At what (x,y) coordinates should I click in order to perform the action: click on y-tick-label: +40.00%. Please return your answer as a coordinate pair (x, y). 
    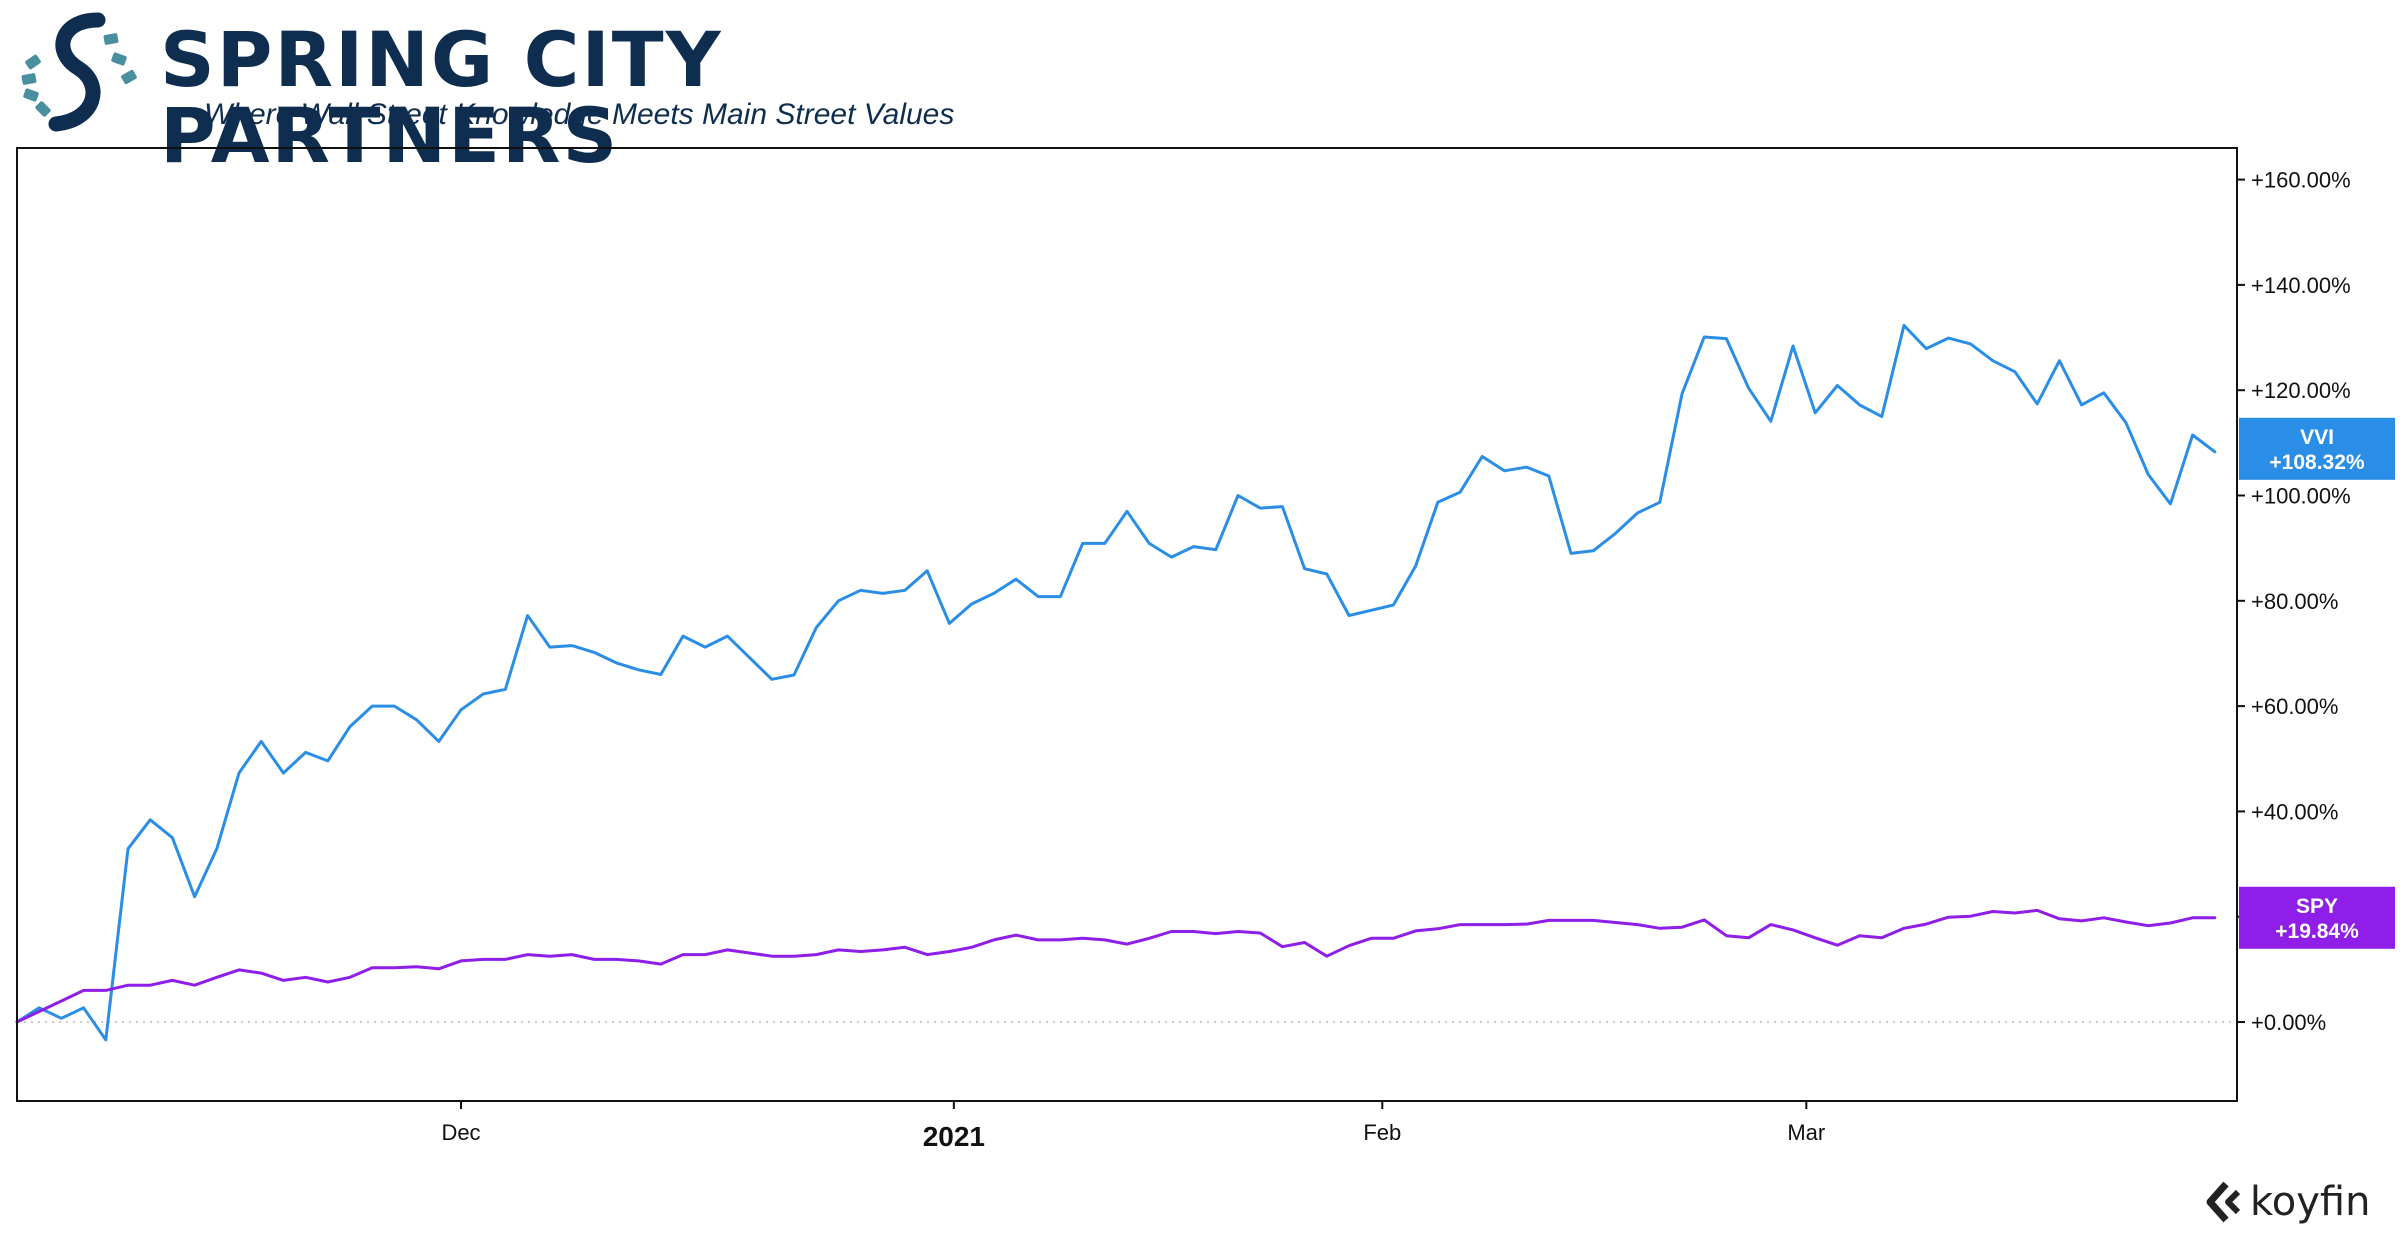
    Looking at the image, I should click on (2294, 811).